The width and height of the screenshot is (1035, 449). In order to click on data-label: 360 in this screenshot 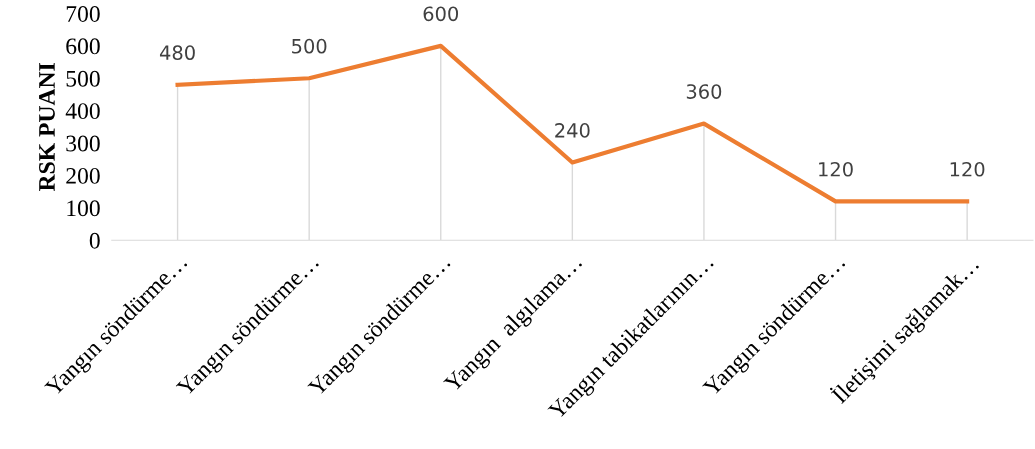, I will do `click(704, 91)`.